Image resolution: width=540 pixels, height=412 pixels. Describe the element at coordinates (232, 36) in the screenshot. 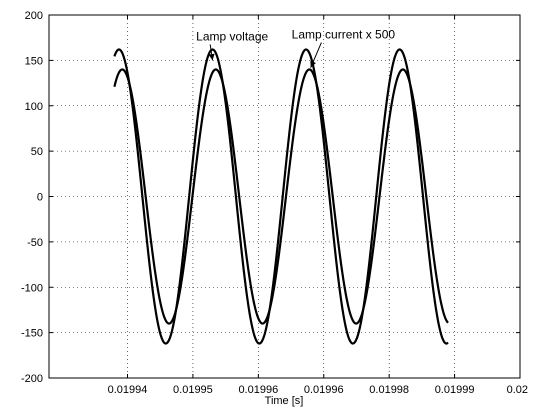

I see `annotation-label-1: Lamp voltage` at that location.